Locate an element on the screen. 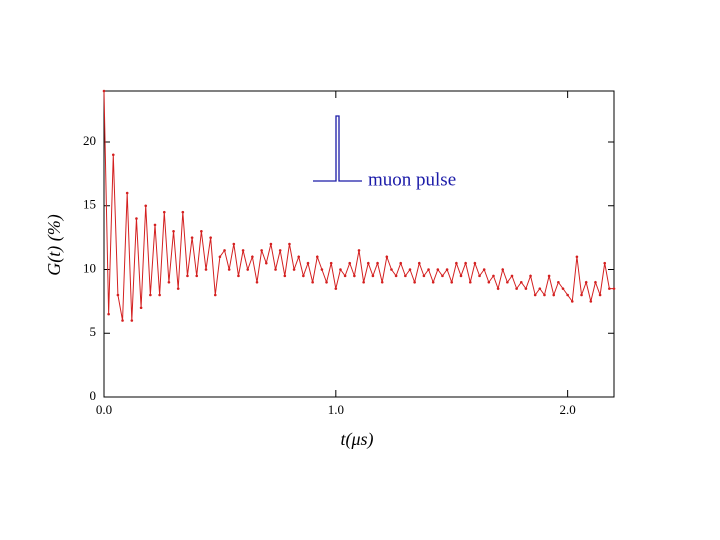 This screenshot has width=720, height=540. annotation: muon pulse is located at coordinates (412, 179).